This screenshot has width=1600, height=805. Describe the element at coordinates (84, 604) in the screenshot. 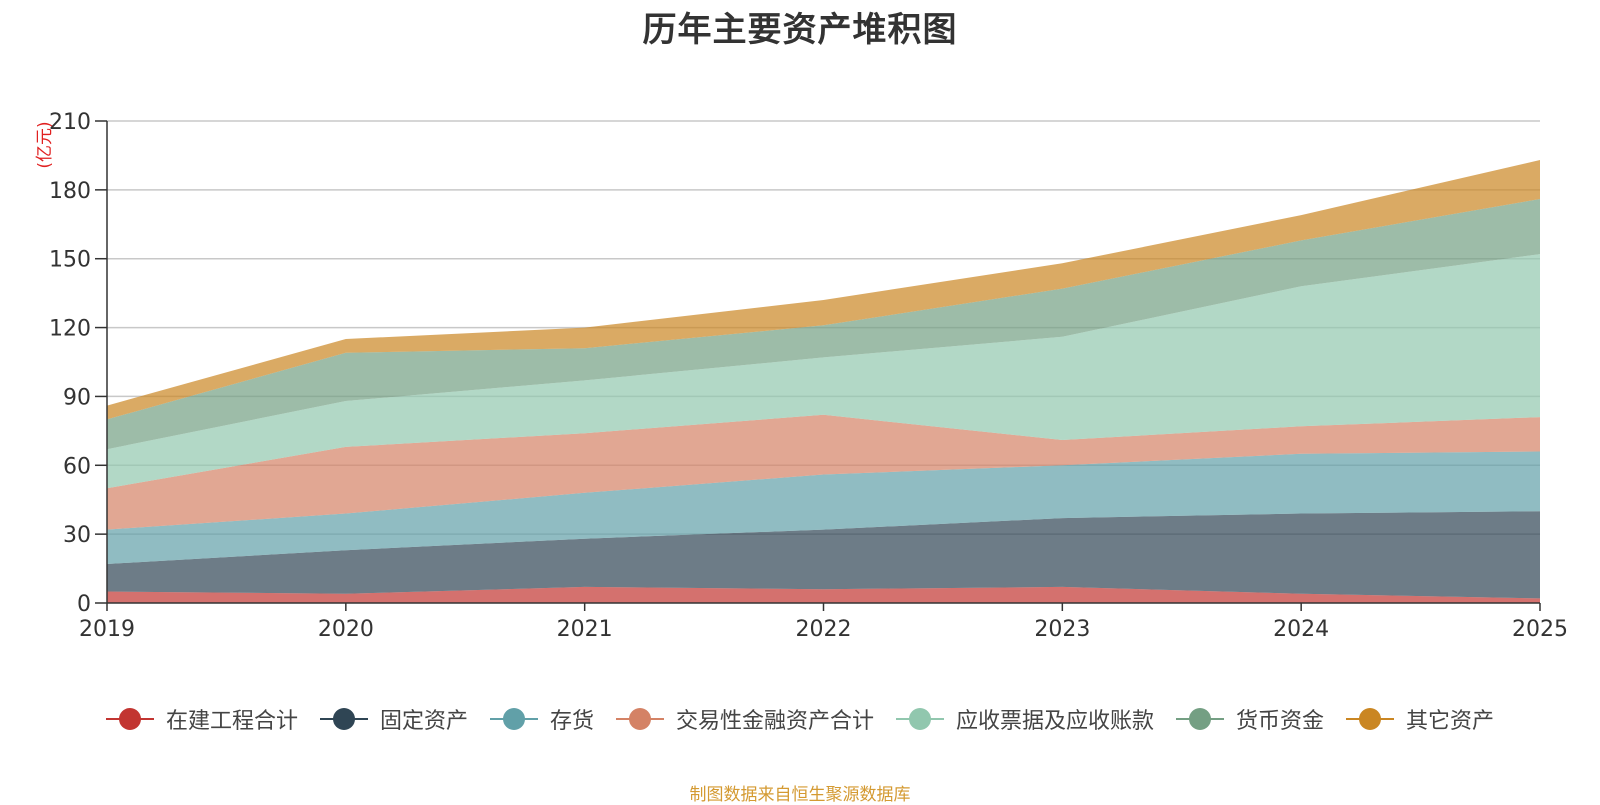

I see `y-tick-label: 0` at that location.